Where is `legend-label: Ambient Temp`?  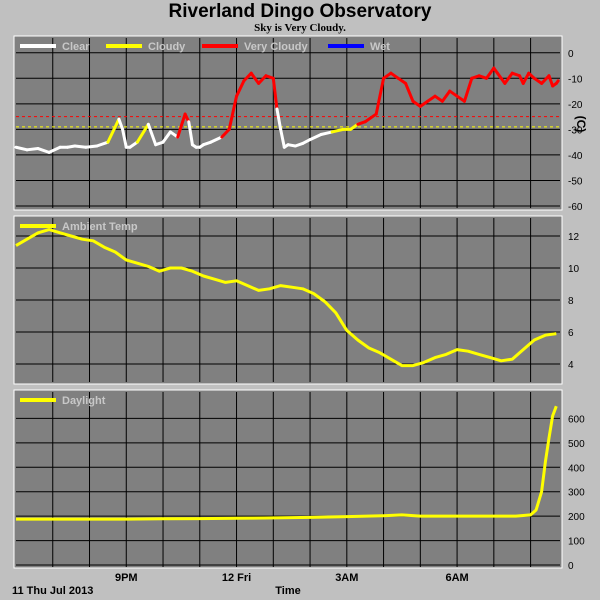 legend-label: Ambient Temp is located at coordinates (100, 227).